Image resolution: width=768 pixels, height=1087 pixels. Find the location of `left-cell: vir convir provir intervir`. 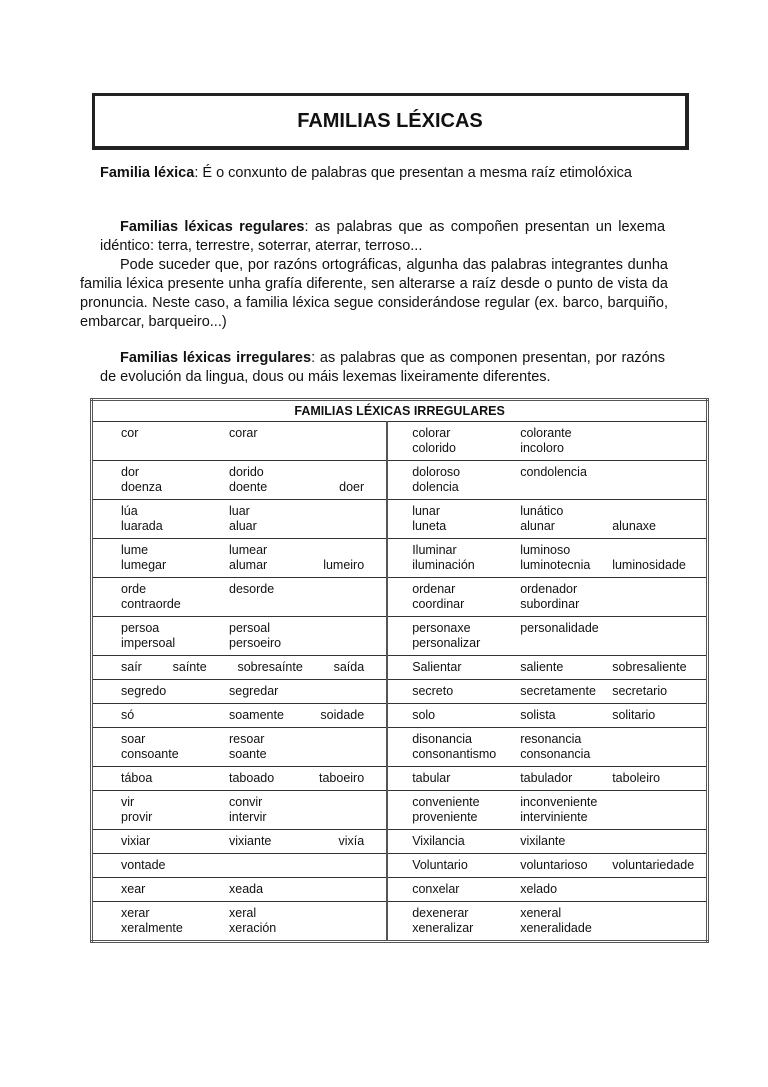

left-cell: vir convir provir intervir is located at coordinates (240, 810).